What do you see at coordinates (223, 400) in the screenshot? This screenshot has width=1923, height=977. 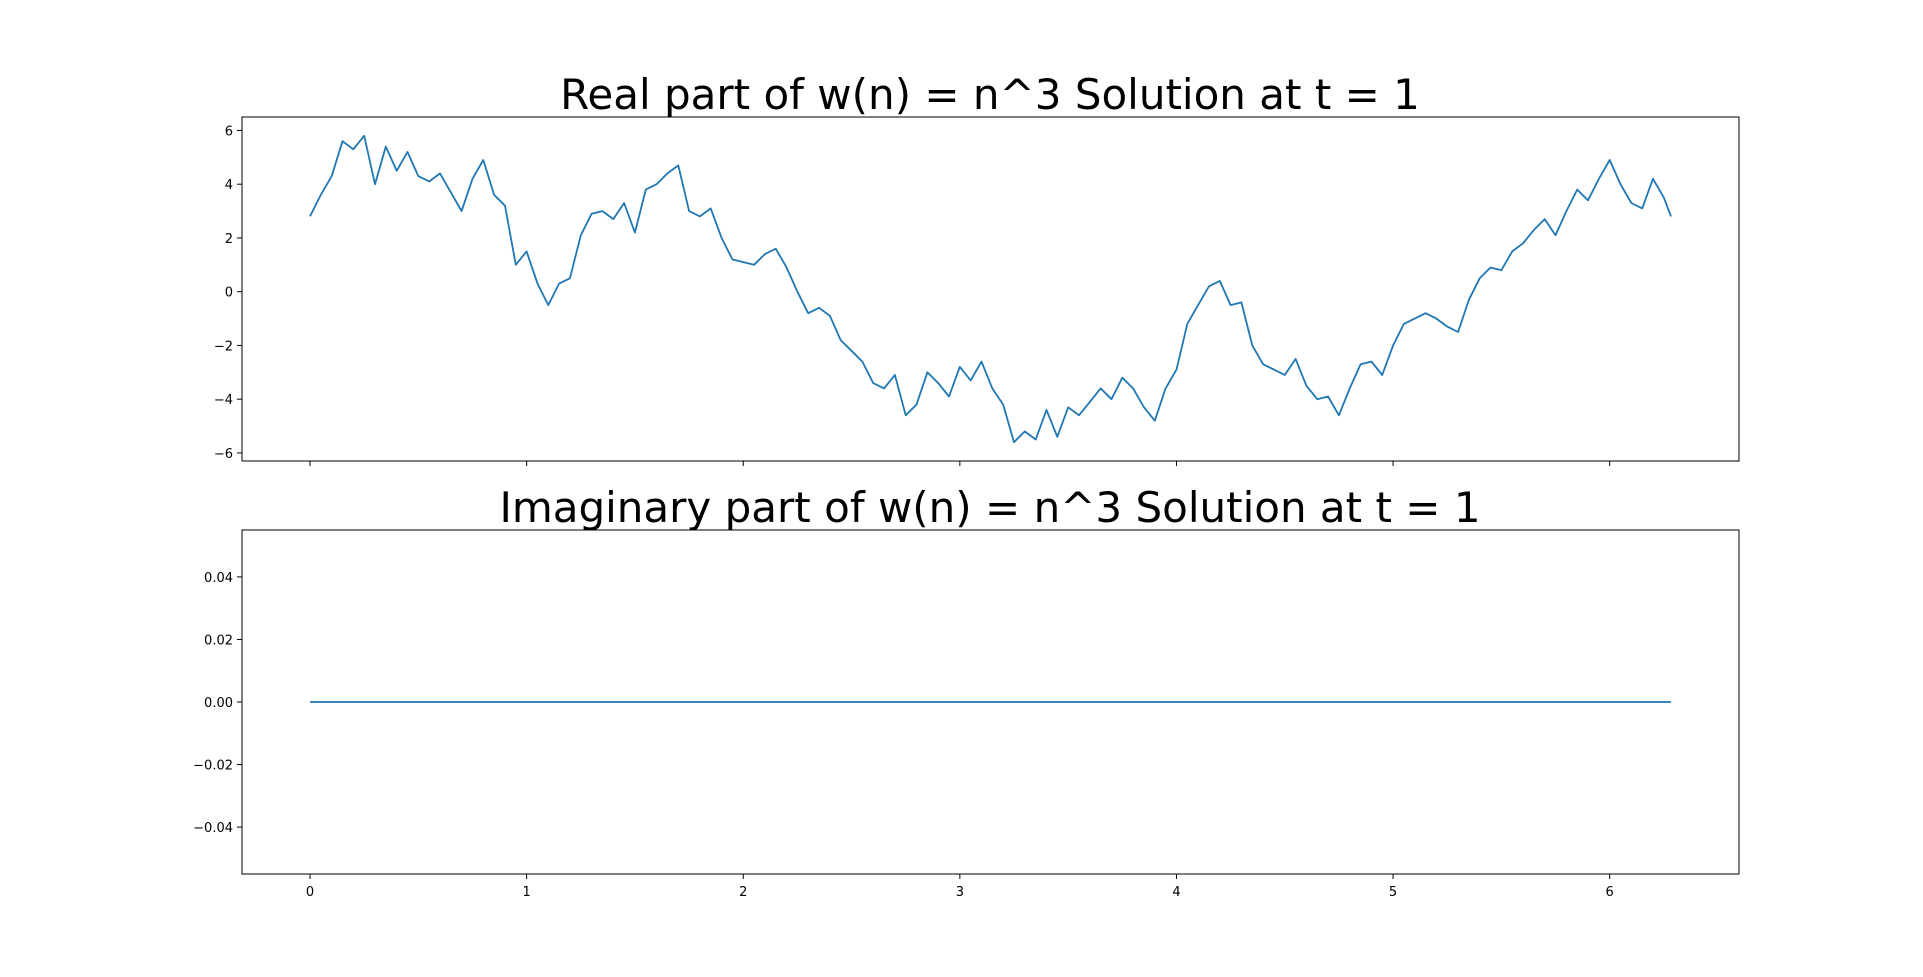 I see `real-part-y-tick-label: −4` at bounding box center [223, 400].